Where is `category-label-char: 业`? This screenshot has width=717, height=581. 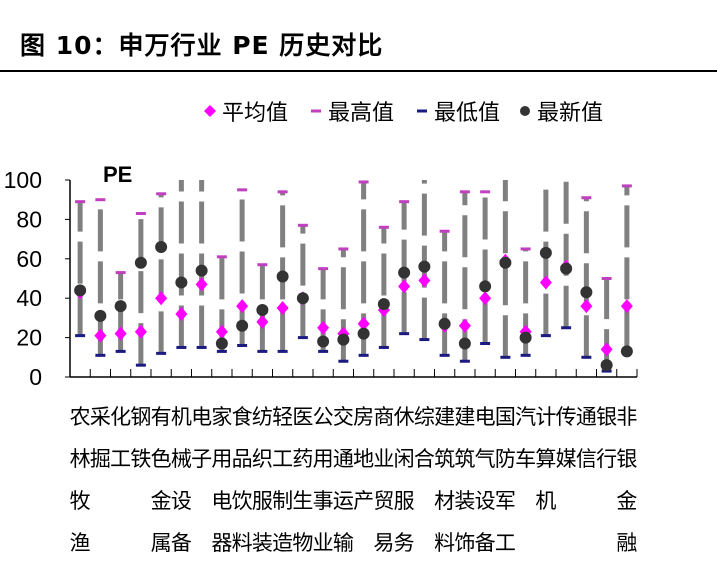
category-label-char: 业 is located at coordinates (323, 543).